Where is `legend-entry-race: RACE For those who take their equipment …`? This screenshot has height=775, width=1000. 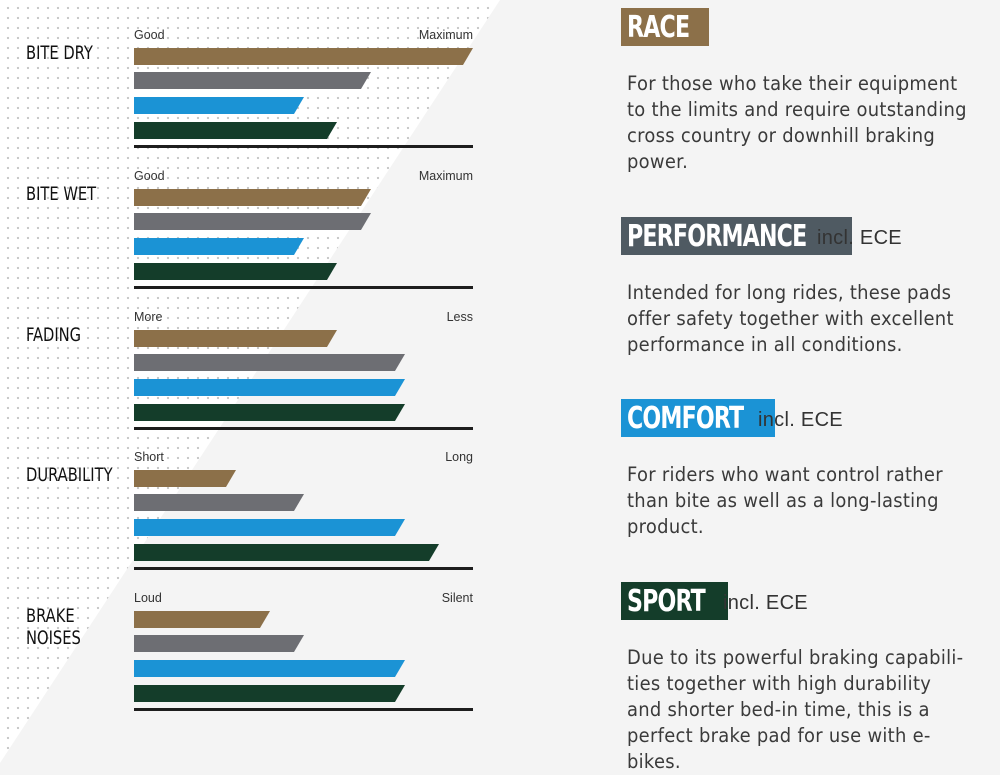
legend-entry-race: RACE For those who take their equipment … is located at coordinates (808, 90).